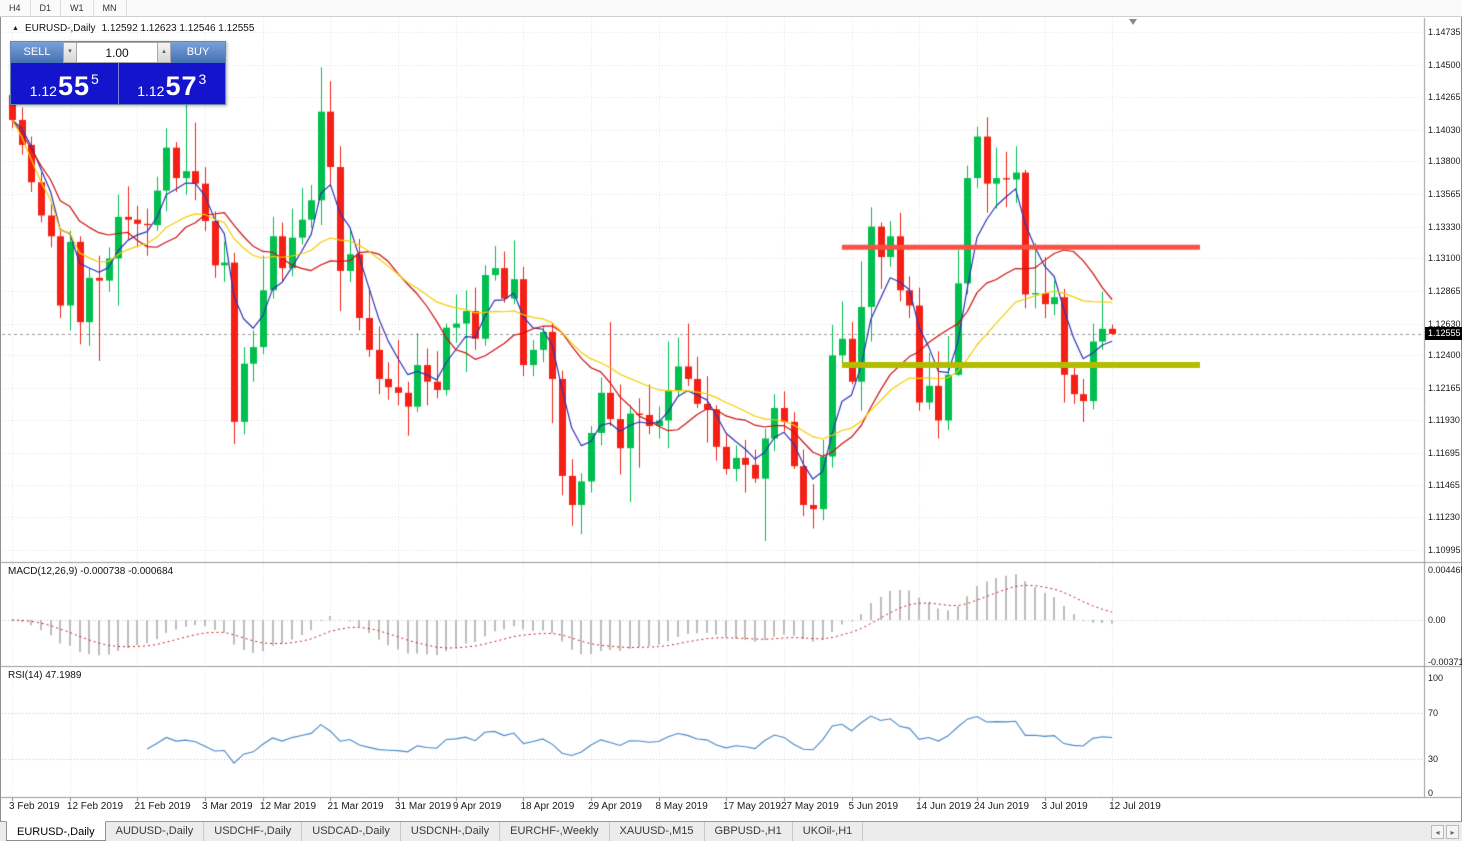 The height and width of the screenshot is (841, 1462). Describe the element at coordinates (77, 8) in the screenshot. I see `timeframe-w1-button: W1` at that location.